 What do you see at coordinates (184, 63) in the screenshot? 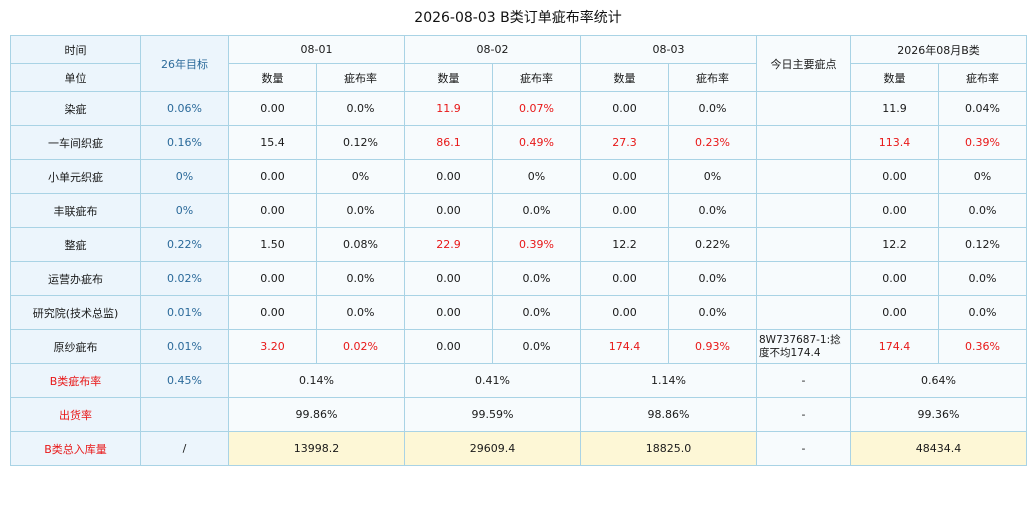
I see `header-target: 26年目标` at bounding box center [184, 63].